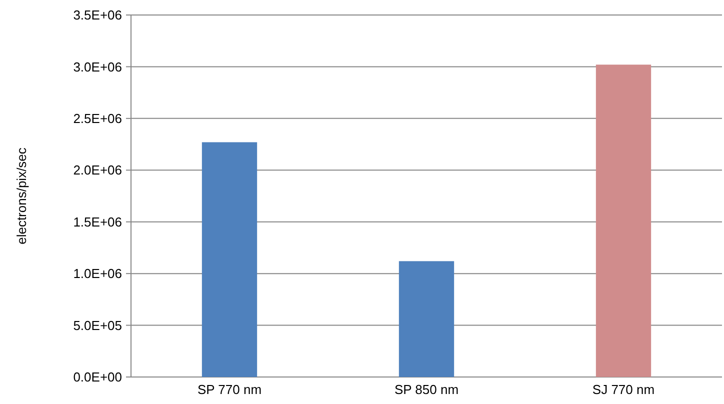  What do you see at coordinates (97, 118) in the screenshot?
I see `y-tick-label: 2.5E+06` at bounding box center [97, 118].